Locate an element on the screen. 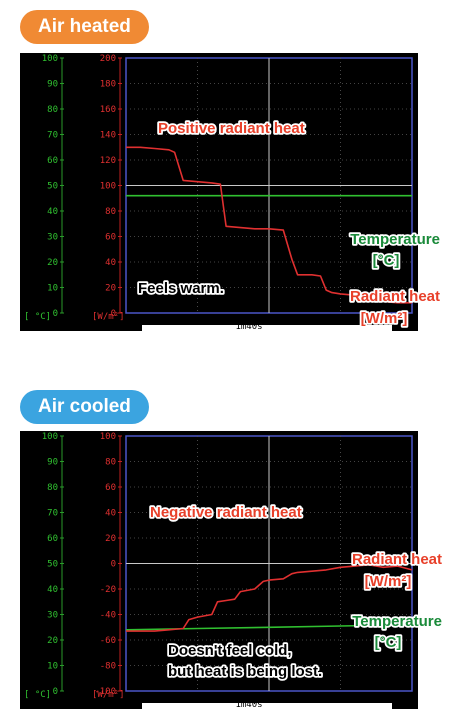 This screenshot has width=458, height=722. feels-warm-annotation: Feels warm. is located at coordinates (181, 288).